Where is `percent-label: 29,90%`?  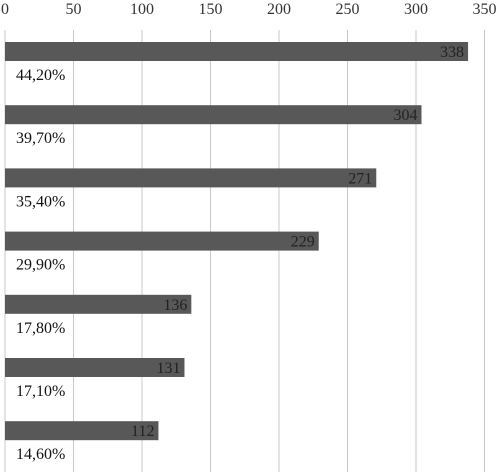
percent-label: 29,90% is located at coordinates (40, 265).